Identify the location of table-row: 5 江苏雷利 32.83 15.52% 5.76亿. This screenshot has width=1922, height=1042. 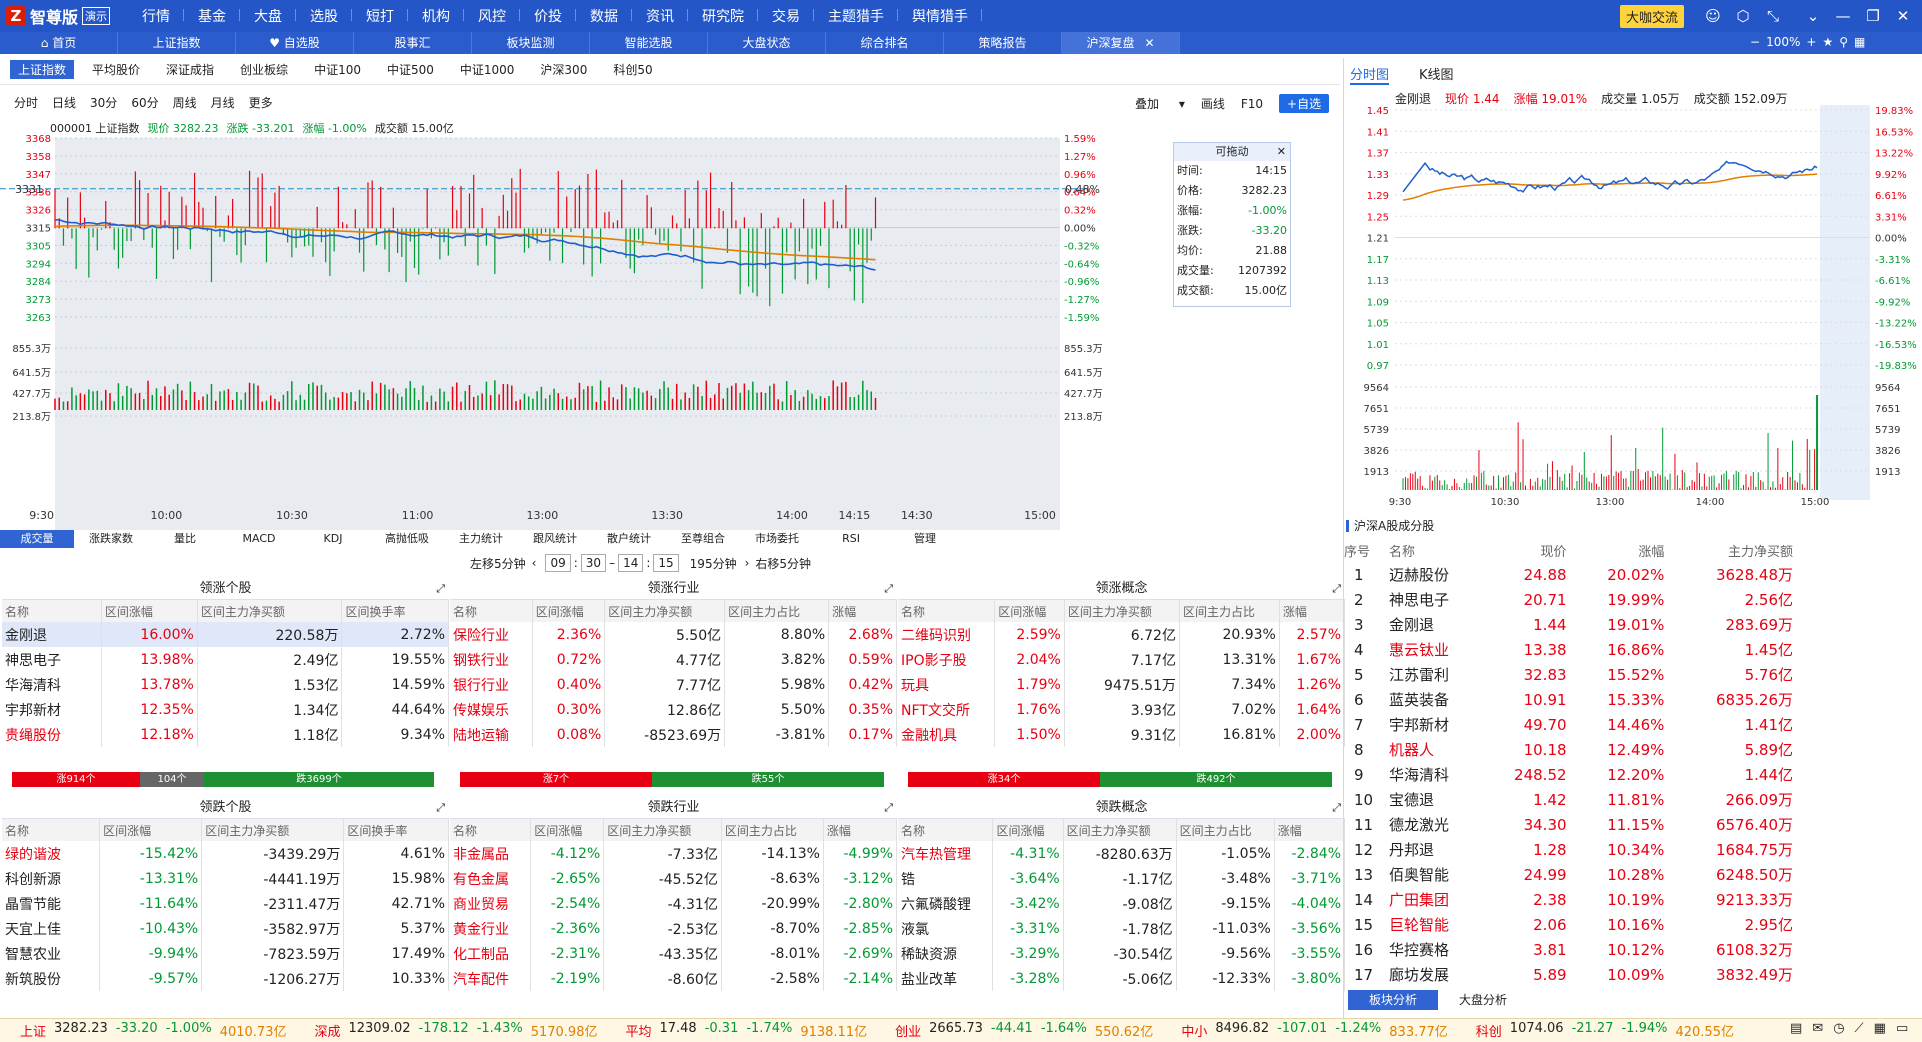
(1571, 674).